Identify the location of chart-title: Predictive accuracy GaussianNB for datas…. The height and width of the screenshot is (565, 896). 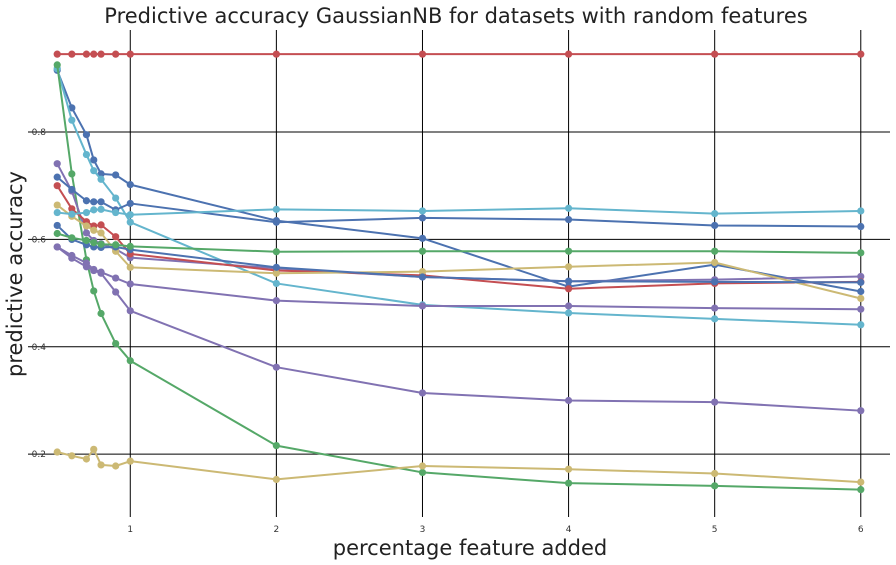
(455, 16).